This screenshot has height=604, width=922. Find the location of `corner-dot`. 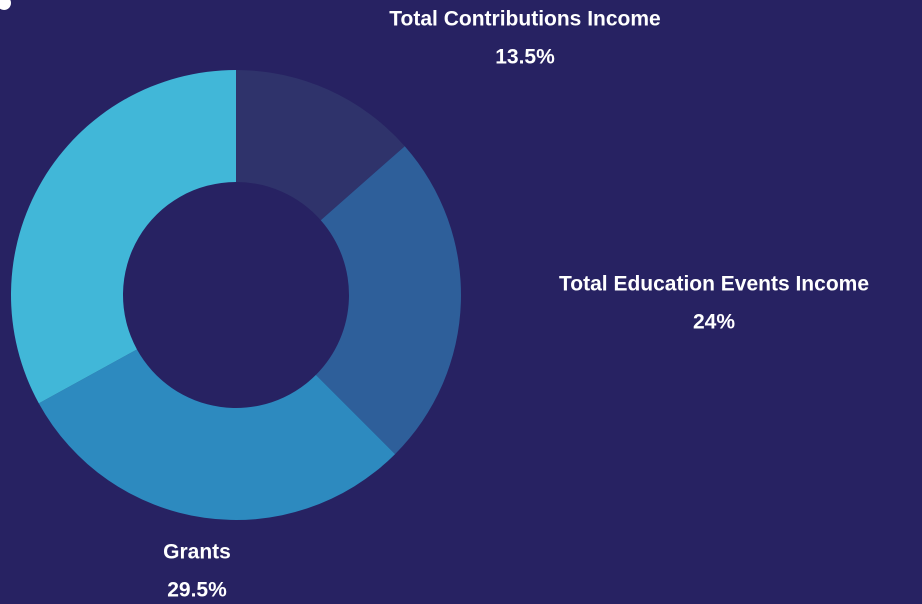

corner-dot is located at coordinates (5, 5).